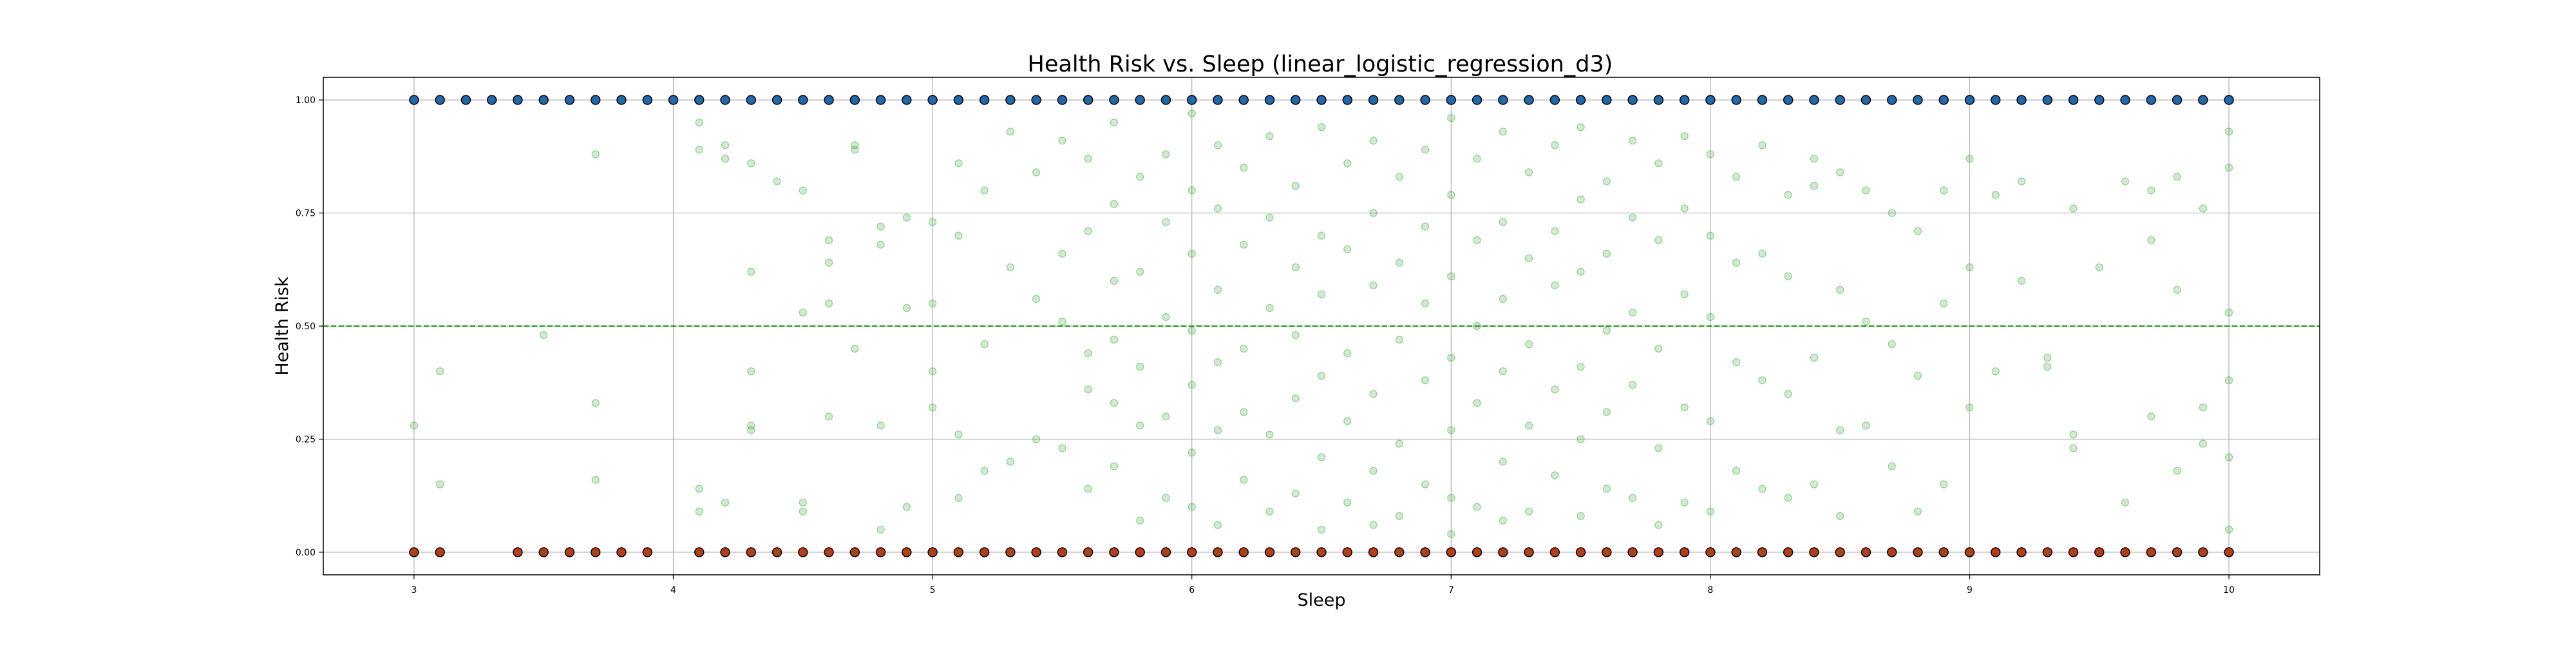 The height and width of the screenshot is (647, 2576). What do you see at coordinates (414, 590) in the screenshot?
I see `x-tick-label: 3` at bounding box center [414, 590].